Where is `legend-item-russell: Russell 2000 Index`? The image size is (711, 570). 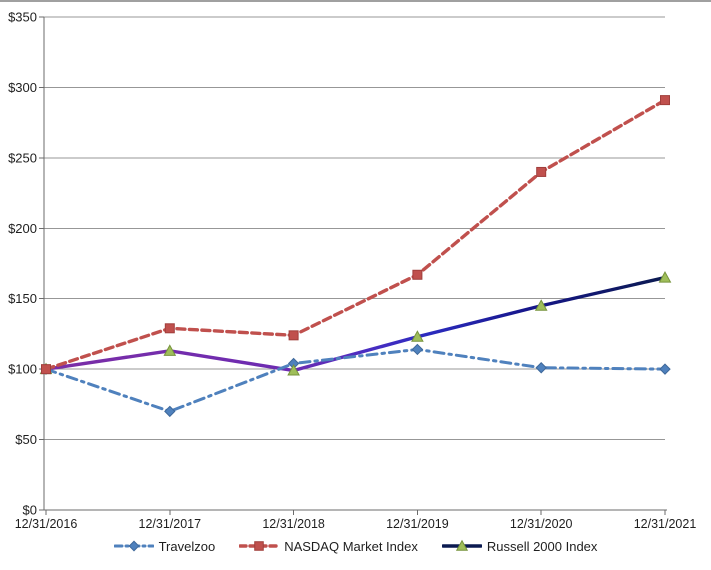
legend-item-russell: Russell 2000 Index is located at coordinates (519, 546).